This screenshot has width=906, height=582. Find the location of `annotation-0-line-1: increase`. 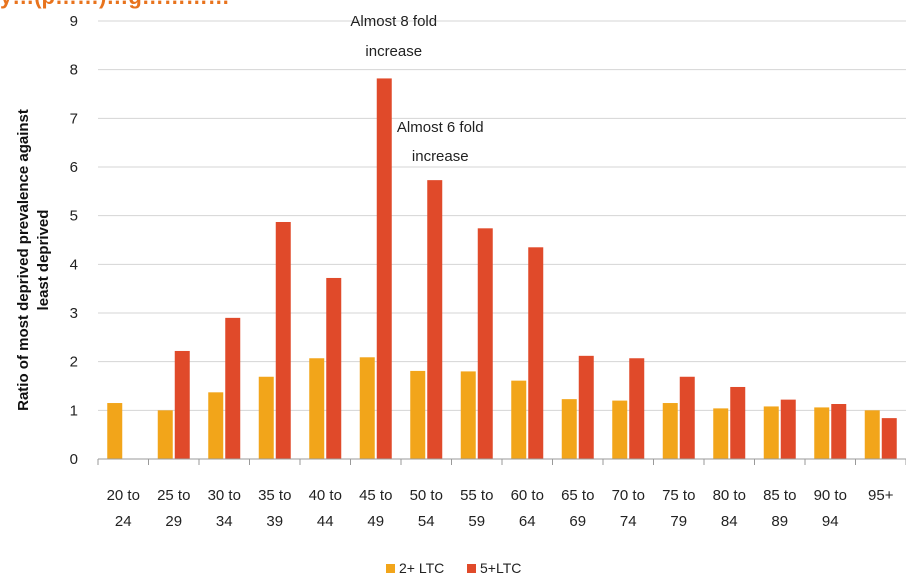

annotation-0-line-1: increase is located at coordinates (393, 51).